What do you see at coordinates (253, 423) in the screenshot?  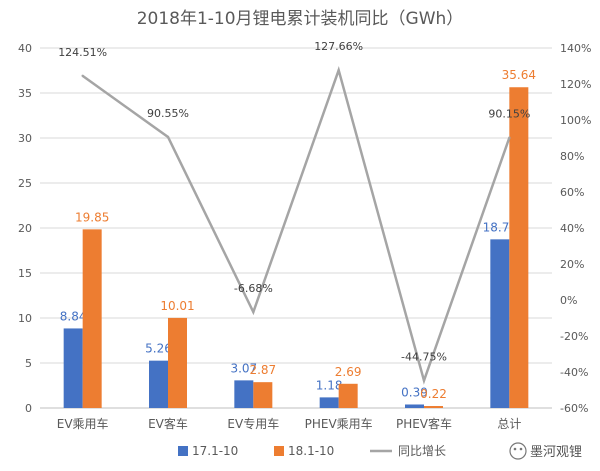 I see `category-label: EV专用车` at bounding box center [253, 423].